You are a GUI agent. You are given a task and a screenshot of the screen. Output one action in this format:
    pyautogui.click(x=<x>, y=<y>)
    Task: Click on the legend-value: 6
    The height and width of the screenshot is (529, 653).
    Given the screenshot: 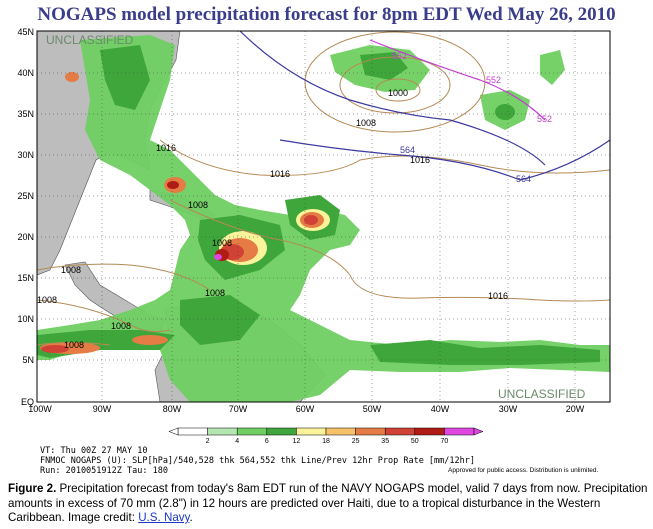 What is the action you would take?
    pyautogui.click(x=267, y=441)
    